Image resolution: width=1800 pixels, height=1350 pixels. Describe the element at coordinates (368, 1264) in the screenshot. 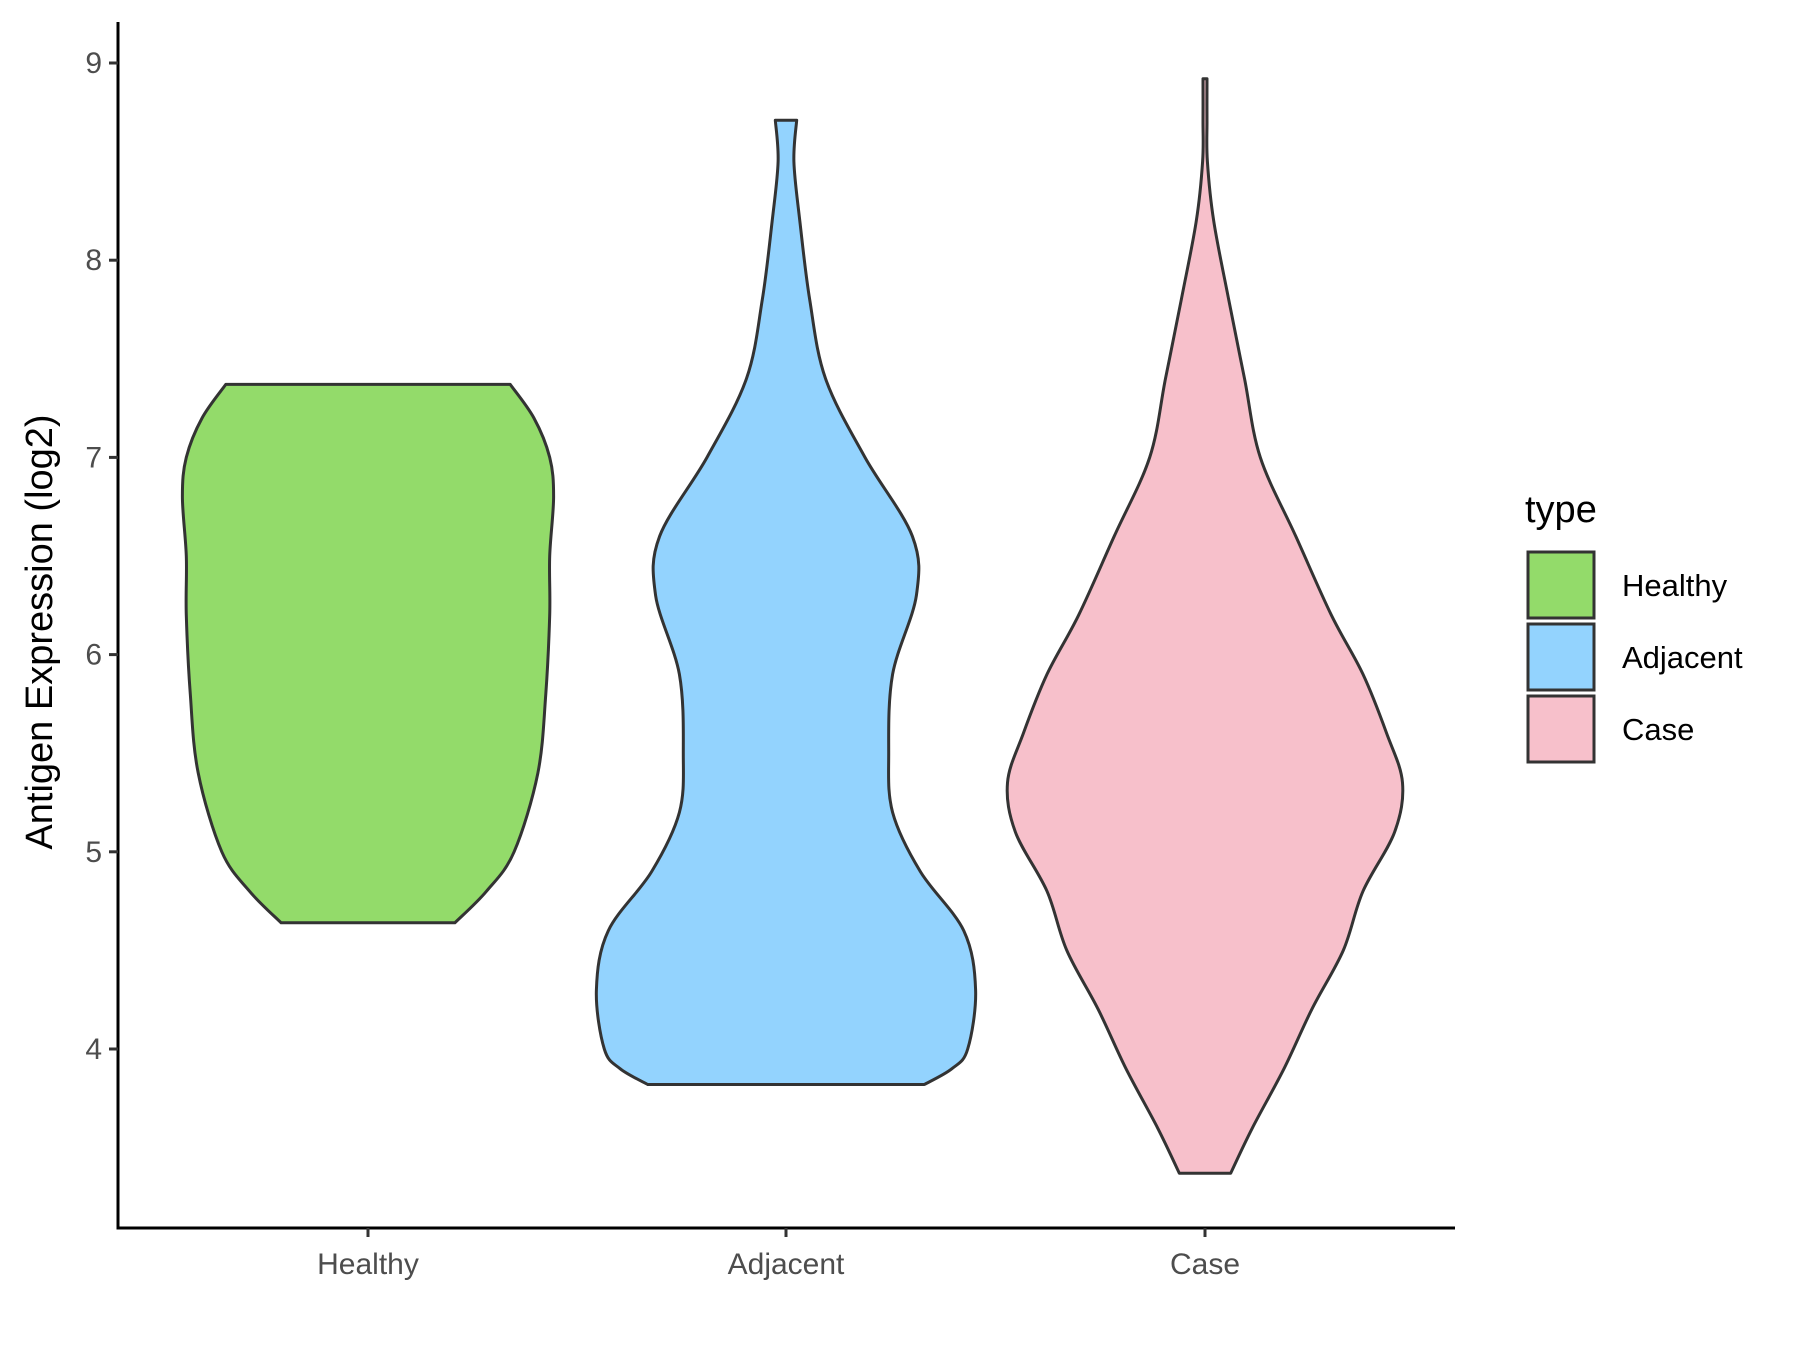

I see `x-tick-label-healthy: Healthy` at that location.